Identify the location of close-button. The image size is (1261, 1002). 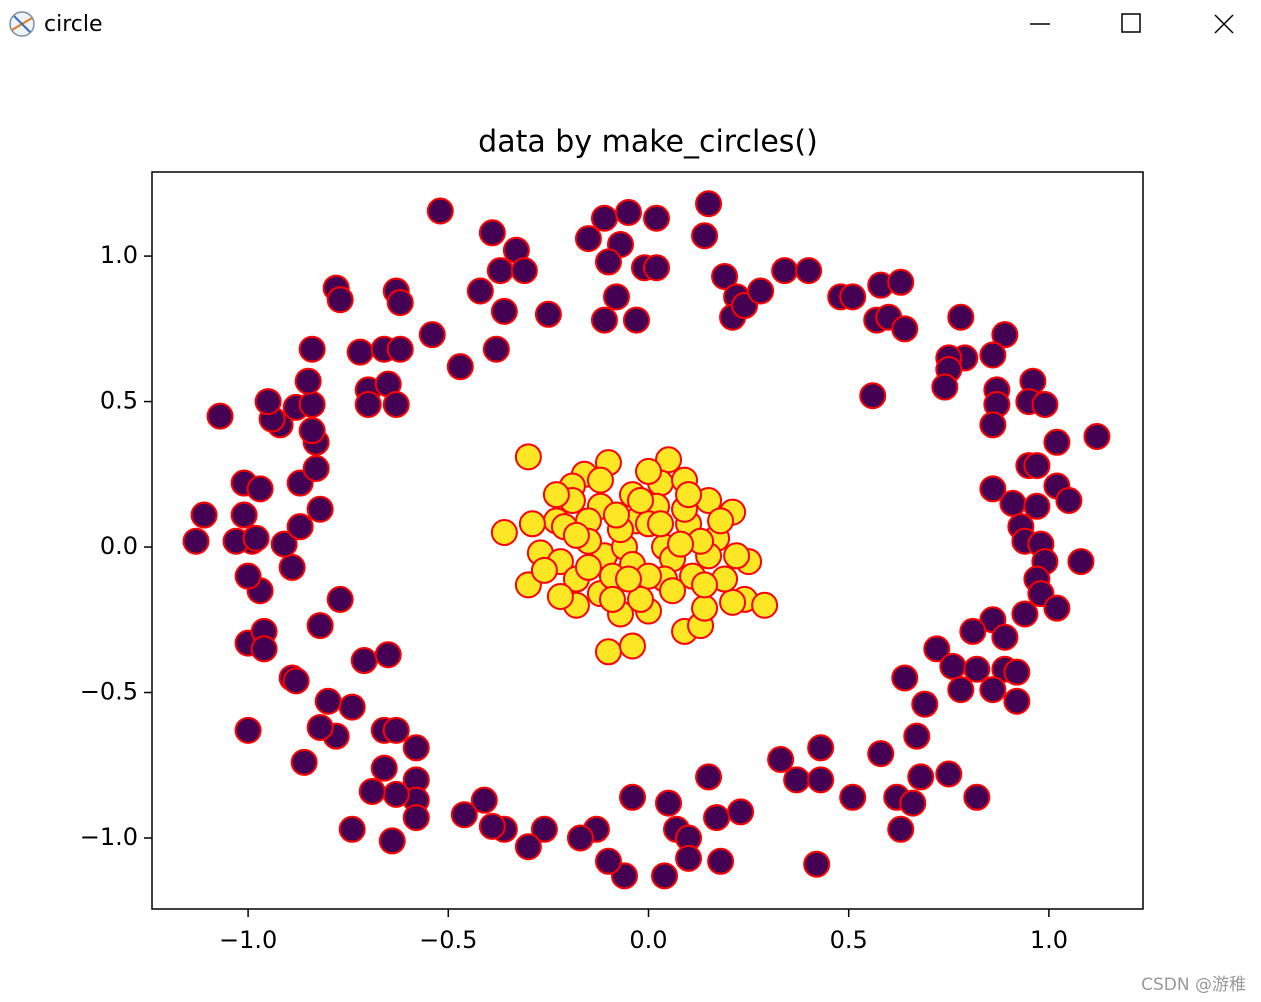
(1224, 24).